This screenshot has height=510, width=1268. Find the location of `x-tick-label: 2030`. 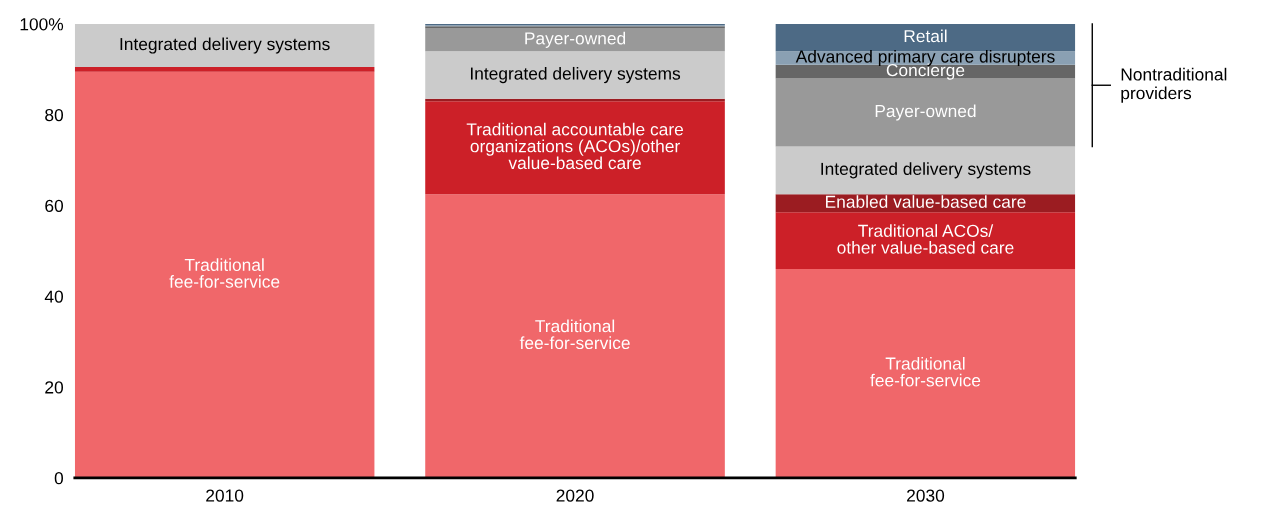

x-tick-label: 2030 is located at coordinates (926, 495).